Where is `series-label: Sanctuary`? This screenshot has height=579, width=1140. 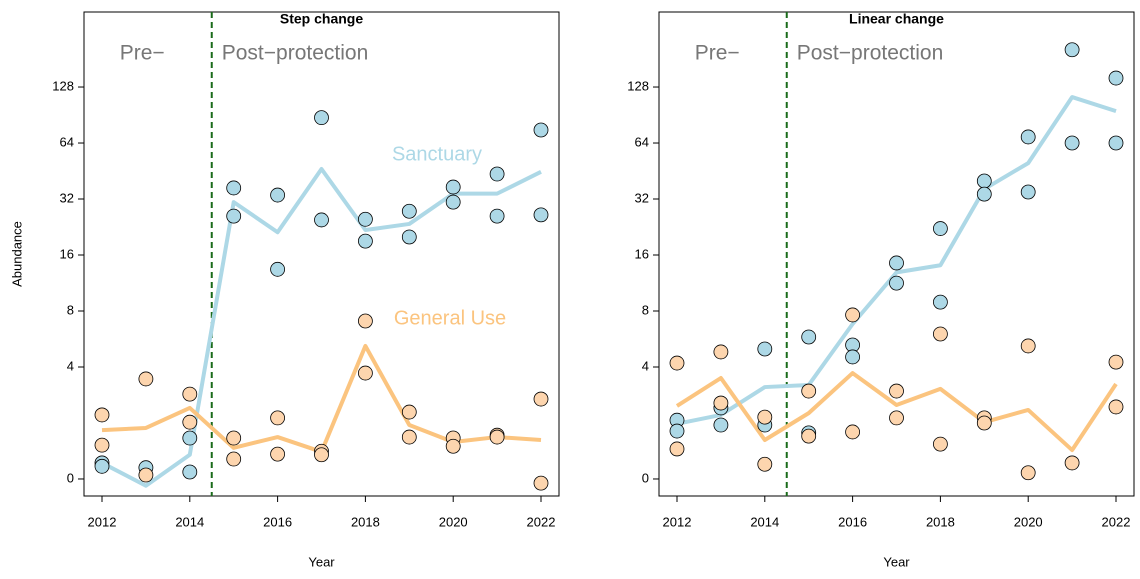 series-label: Sanctuary is located at coordinates (437, 154).